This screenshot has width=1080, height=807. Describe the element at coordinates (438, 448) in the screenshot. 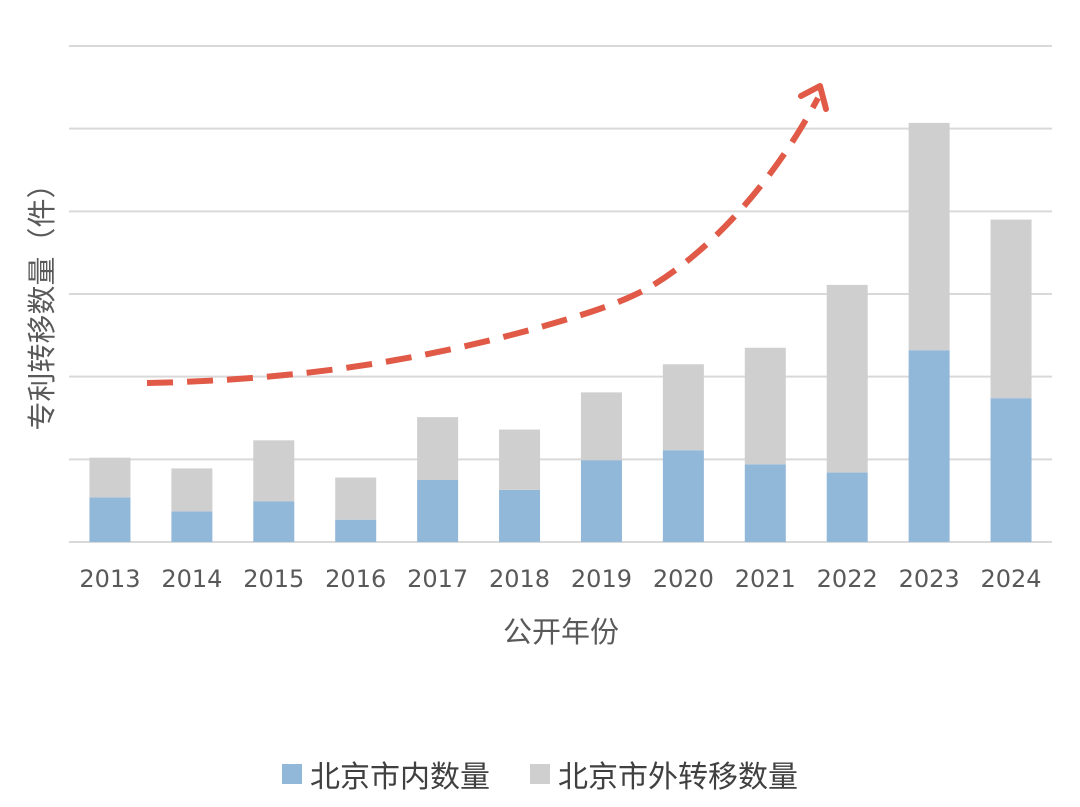

I see `bar-outer-2017` at that location.